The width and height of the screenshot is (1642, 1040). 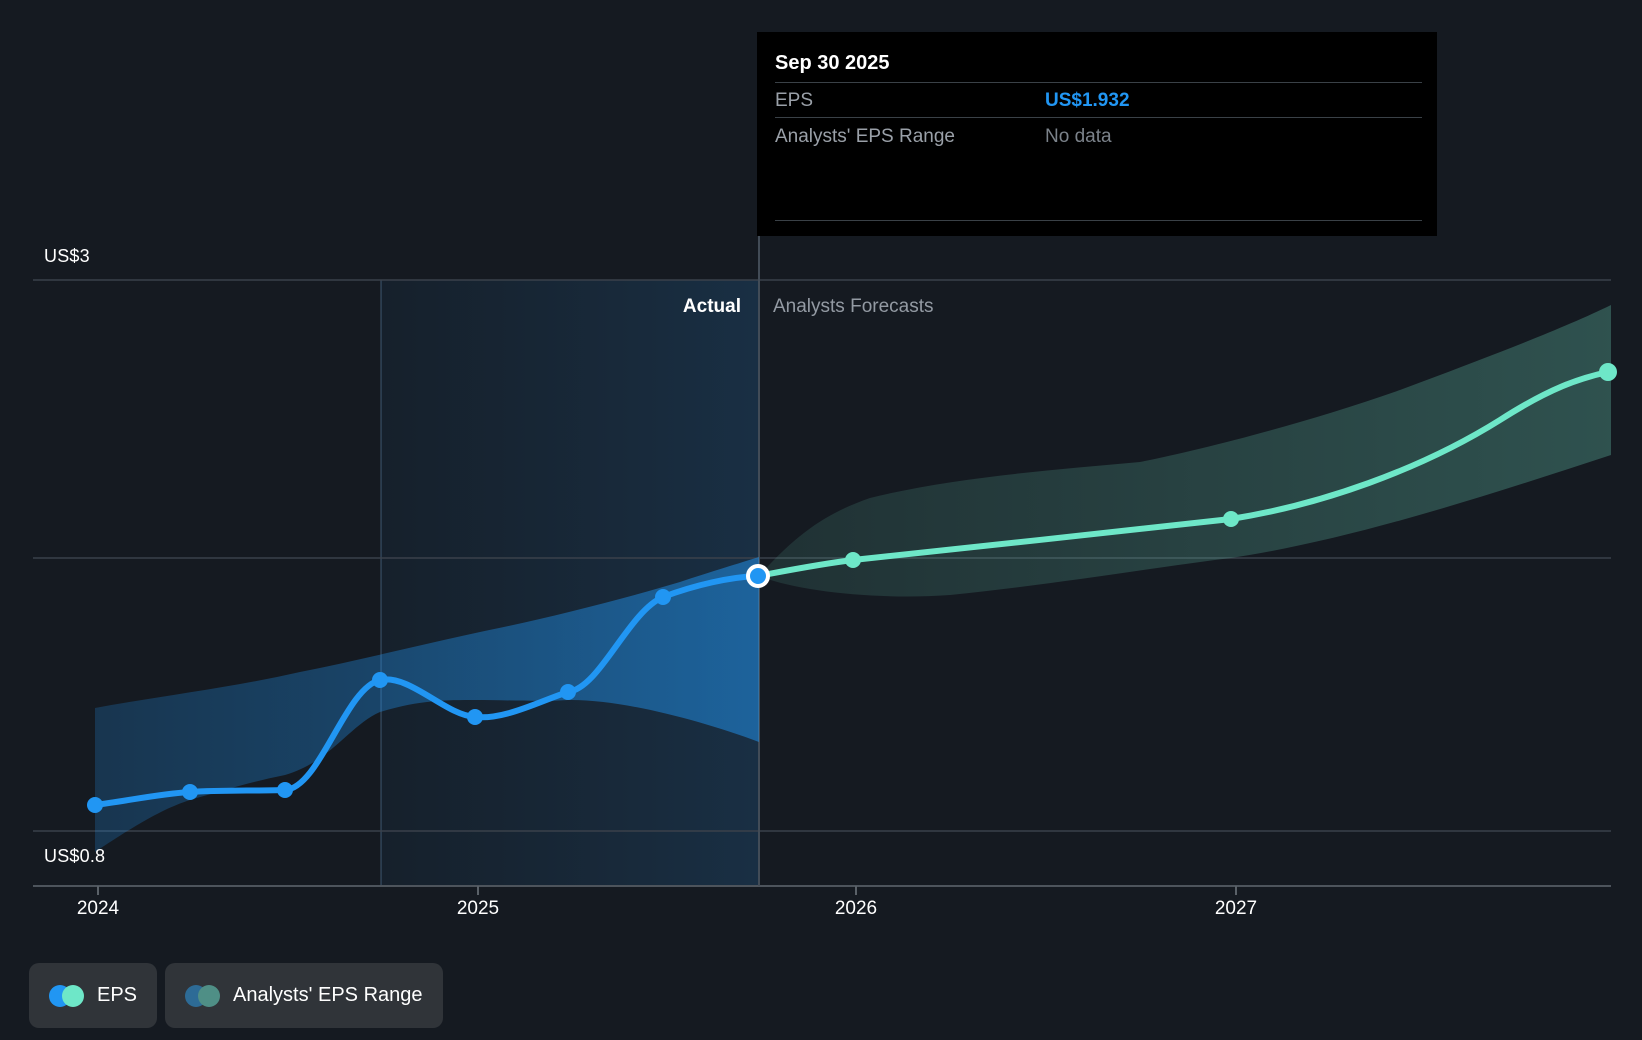 I want to click on legend-item-analysts-eps-range: Analysts' EPS Range, so click(x=304, y=995).